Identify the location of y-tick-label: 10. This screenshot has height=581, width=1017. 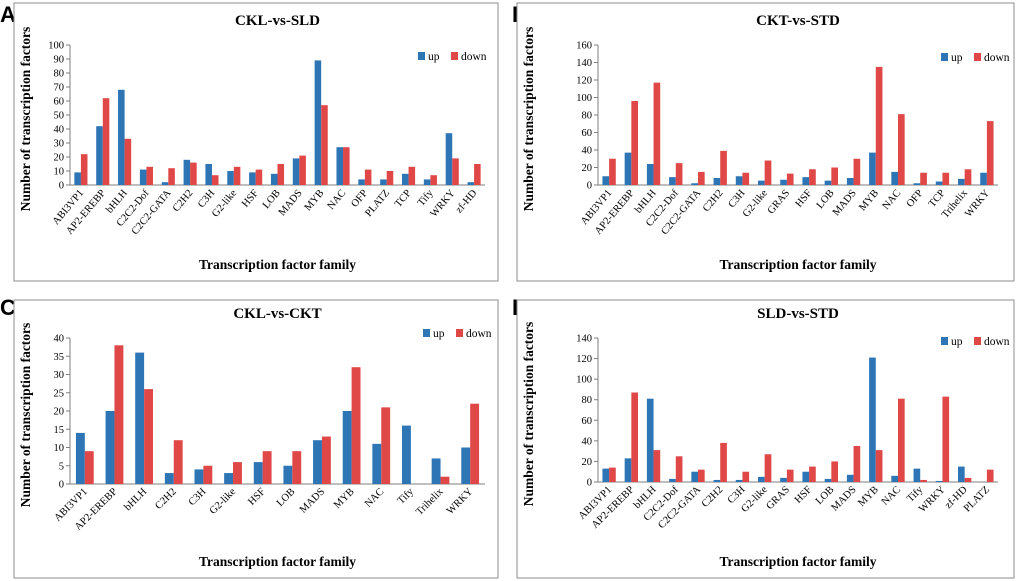
(59, 448).